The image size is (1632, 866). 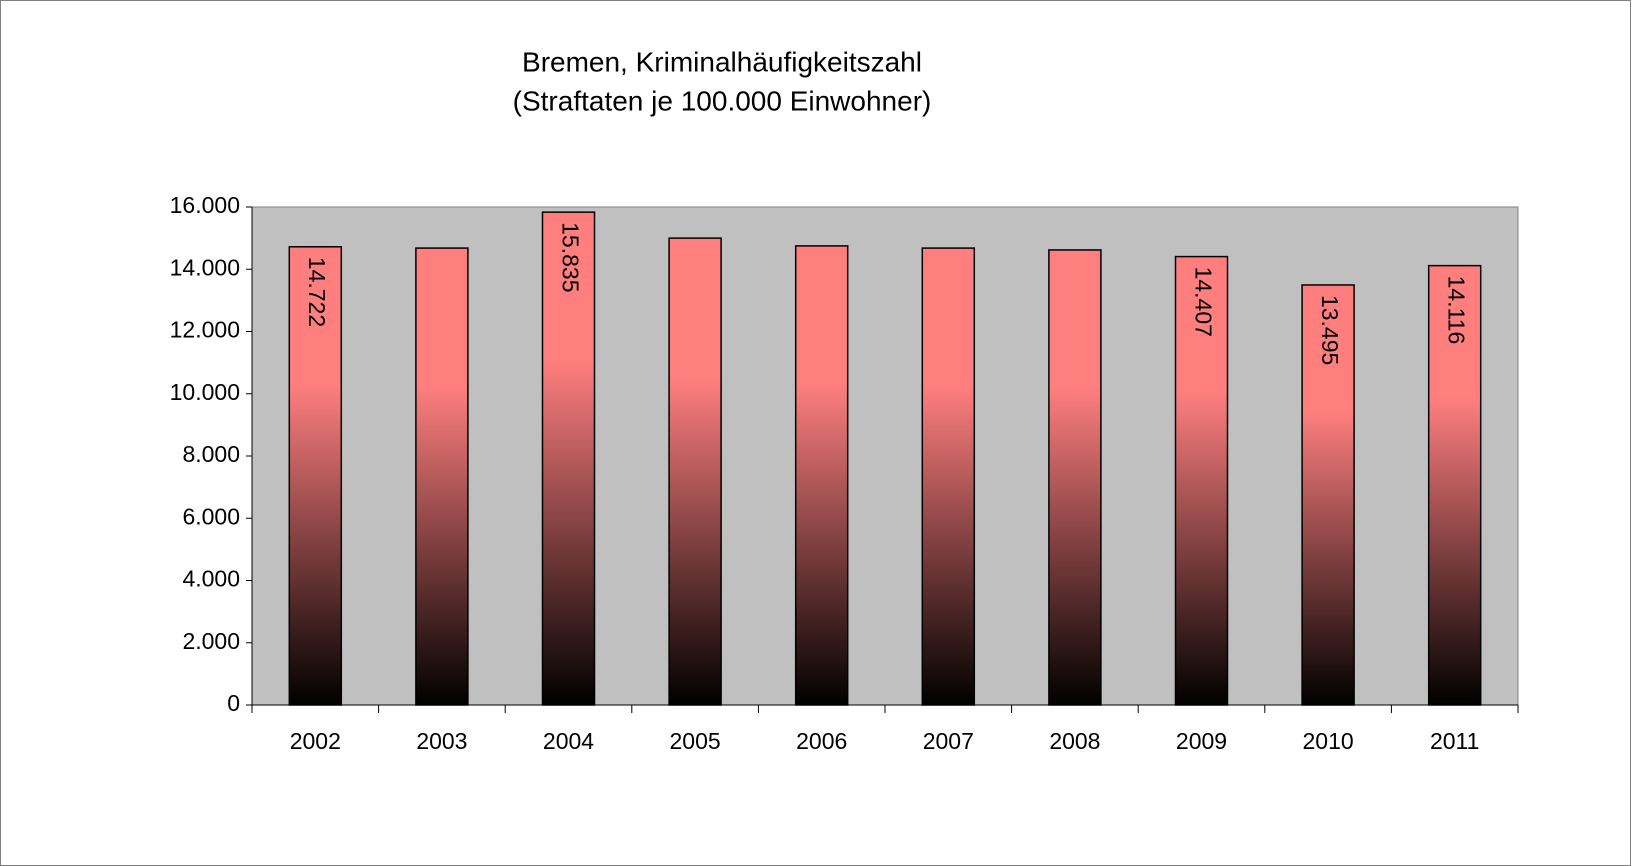 I want to click on y-tick-label: 12.000, so click(x=205, y=330).